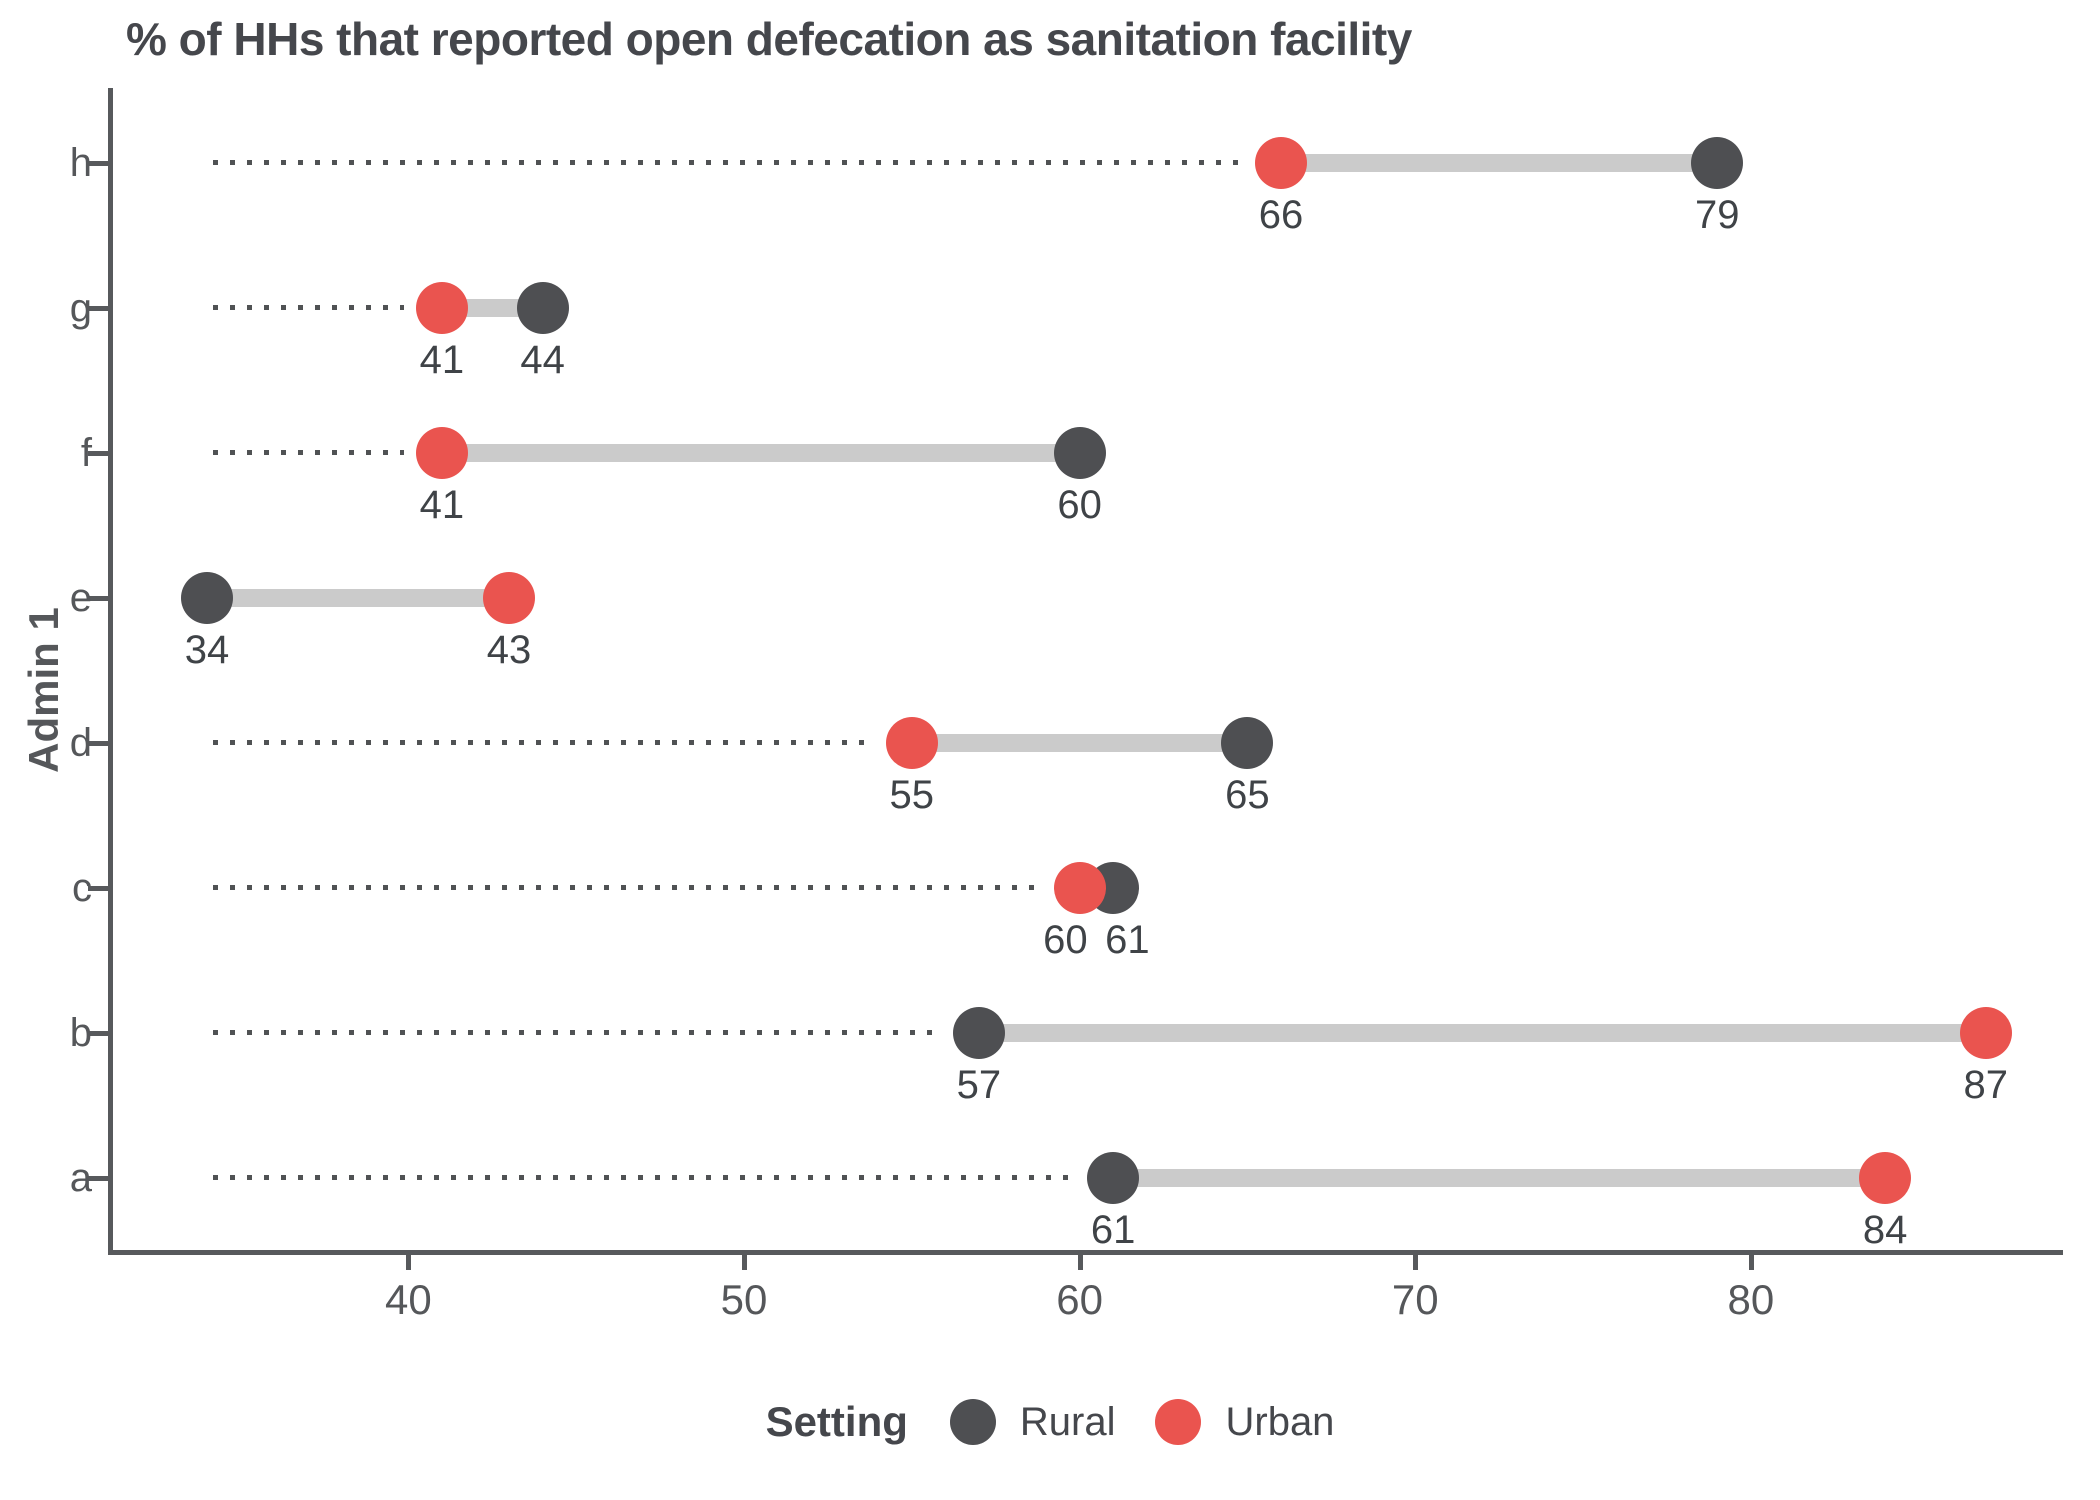 The width and height of the screenshot is (2100, 1500). I want to click on dot-urban-e, so click(509, 598).